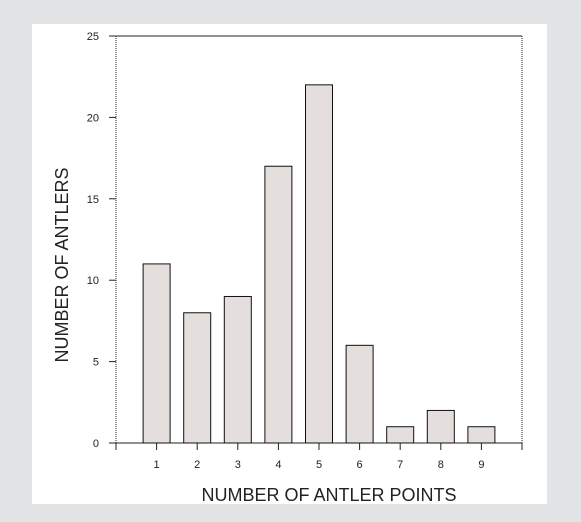  I want to click on y-tick-labels: 0 5 10 15 20 25, so click(93, 240).